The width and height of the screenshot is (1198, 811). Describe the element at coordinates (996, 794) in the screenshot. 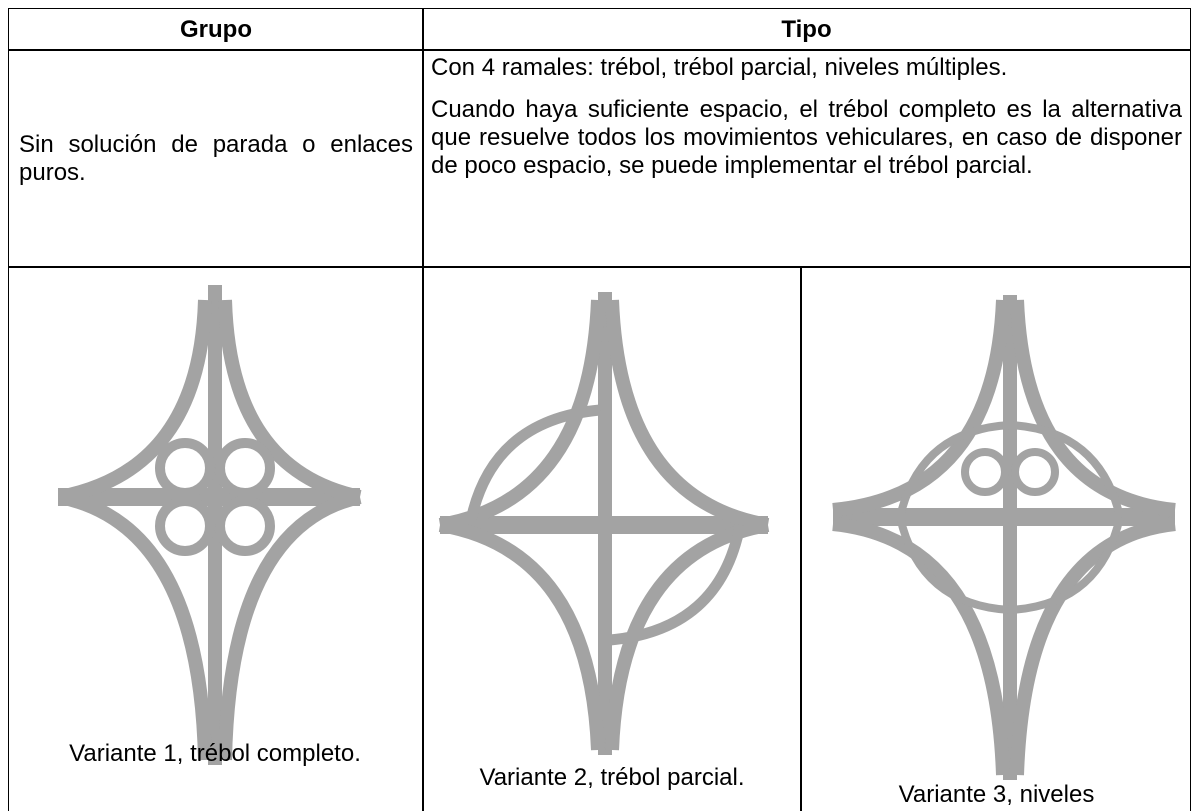

I see `variant-caption: Variante 3, niveles` at that location.